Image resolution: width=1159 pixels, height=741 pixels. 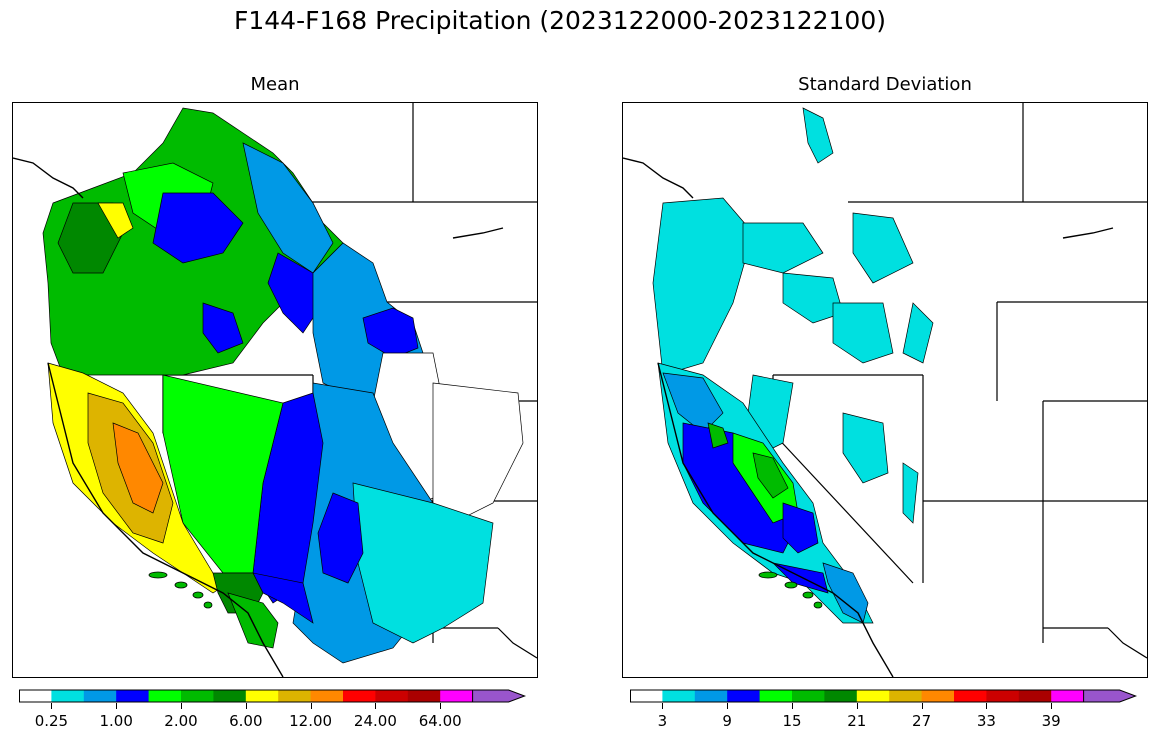 What do you see at coordinates (440, 721) in the screenshot?
I see `colorbar-tick-label: 64.00` at bounding box center [440, 721].